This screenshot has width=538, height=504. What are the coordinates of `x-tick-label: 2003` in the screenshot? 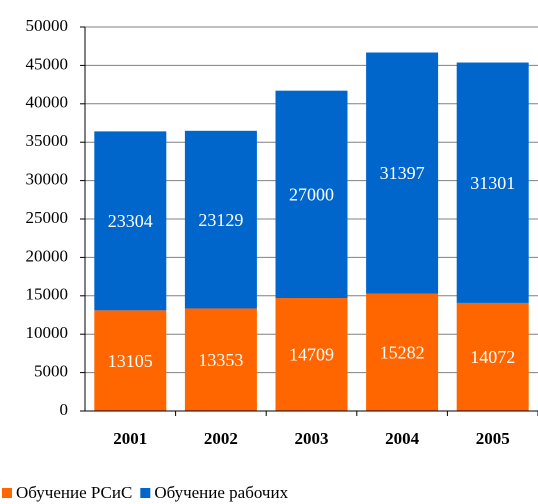 It's located at (312, 438).